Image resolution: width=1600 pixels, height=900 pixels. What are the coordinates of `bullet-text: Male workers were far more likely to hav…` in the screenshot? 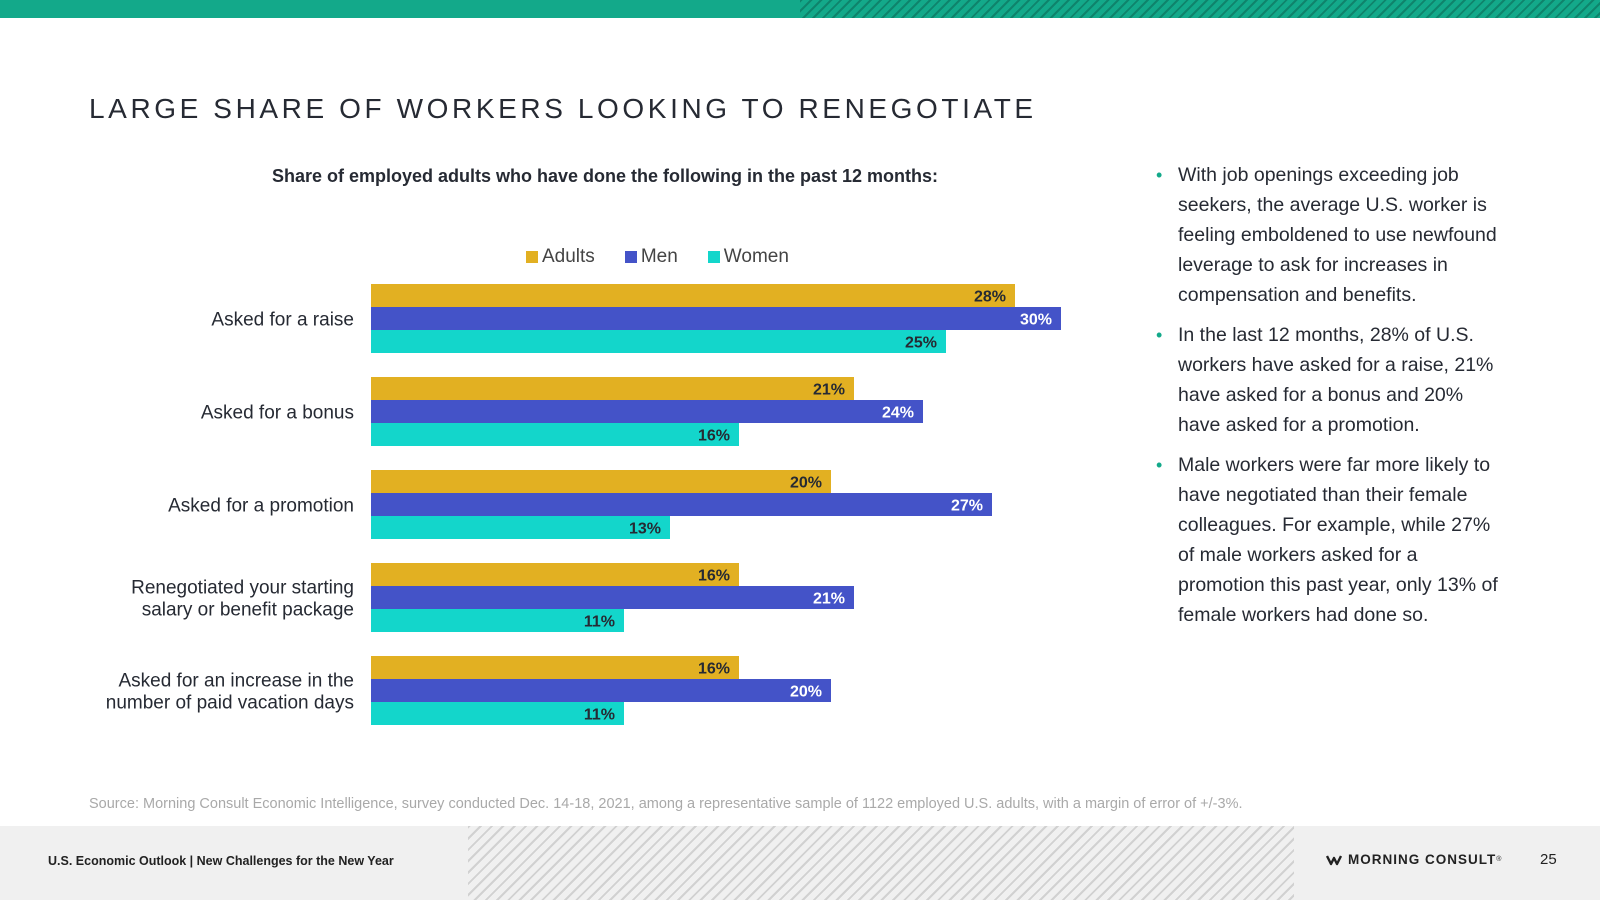 It's located at (1338, 540).